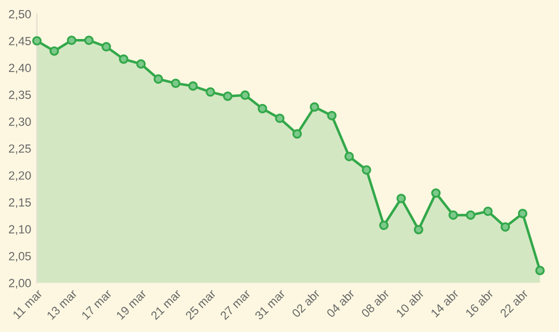  I want to click on x-tick-label: 08 abr, so click(375, 303).